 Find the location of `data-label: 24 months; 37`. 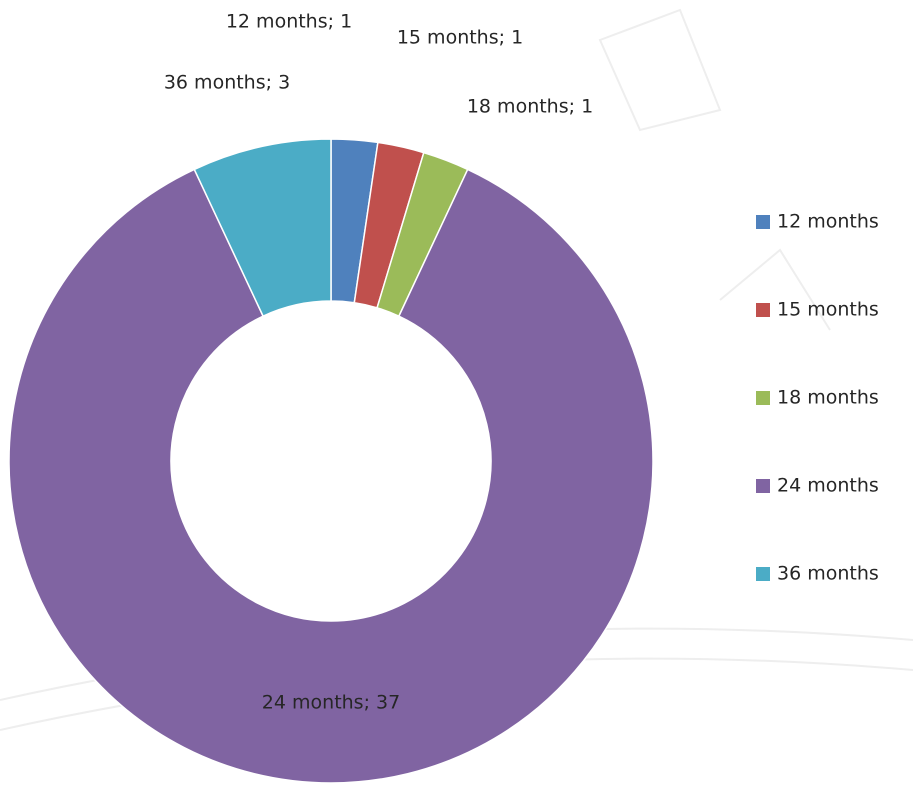

data-label: 24 months; 37 is located at coordinates (331, 703).